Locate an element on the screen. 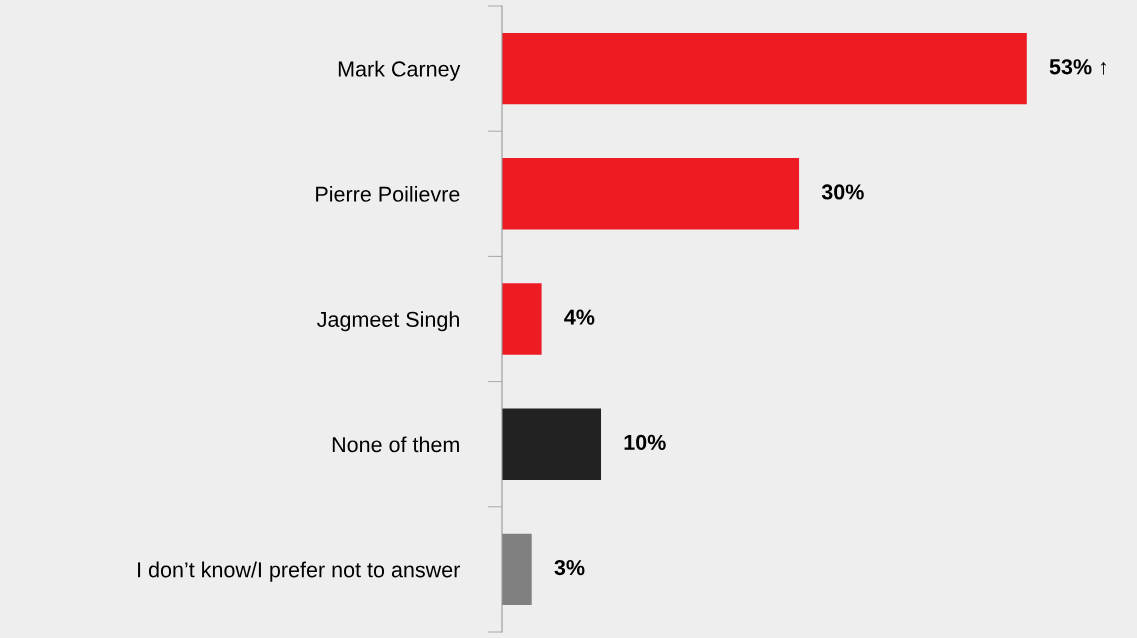 This screenshot has width=1137, height=638. y-tick-label: I don’t know/I prefer not to answer is located at coordinates (299, 571).